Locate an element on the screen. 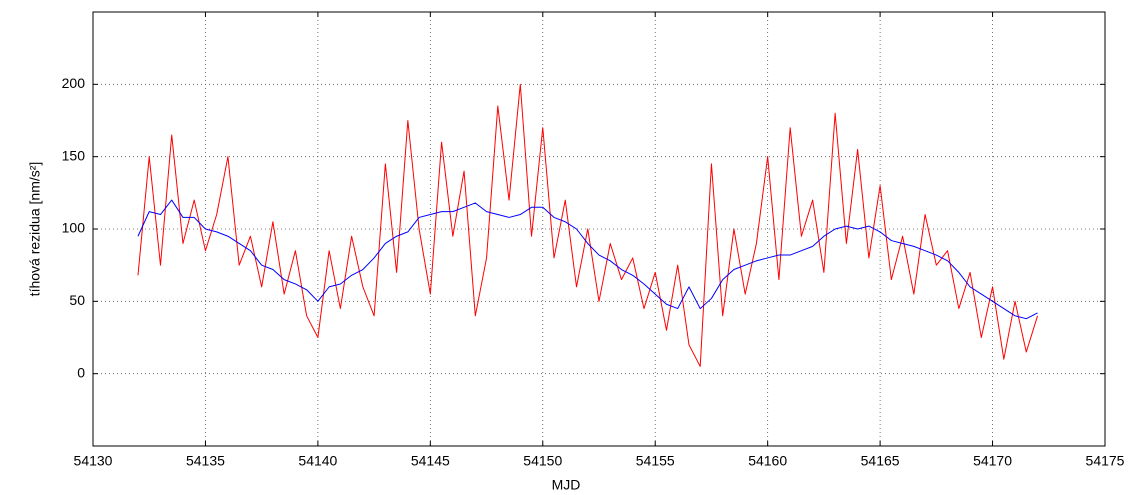 This screenshot has height=495, width=1131. x-tick-label: 54145 is located at coordinates (430, 461).